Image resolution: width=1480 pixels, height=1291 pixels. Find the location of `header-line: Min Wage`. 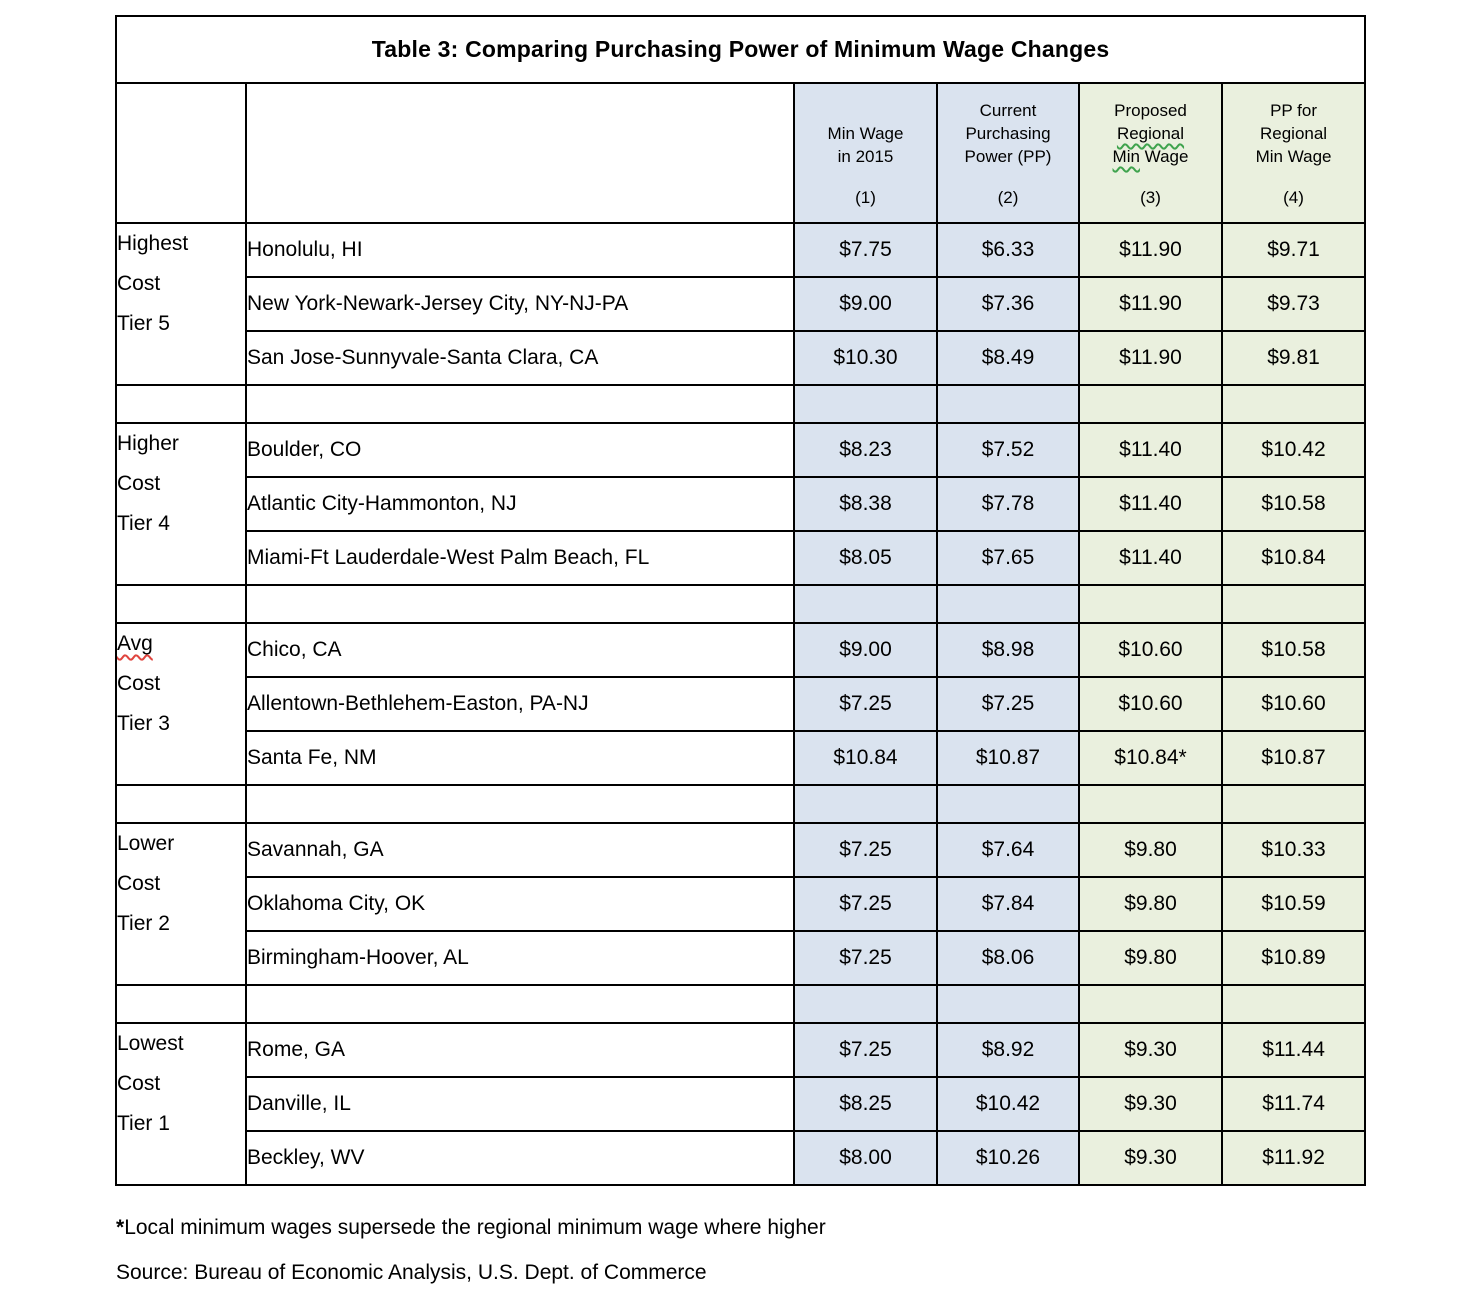

header-line: Min Wage is located at coordinates (865, 133).